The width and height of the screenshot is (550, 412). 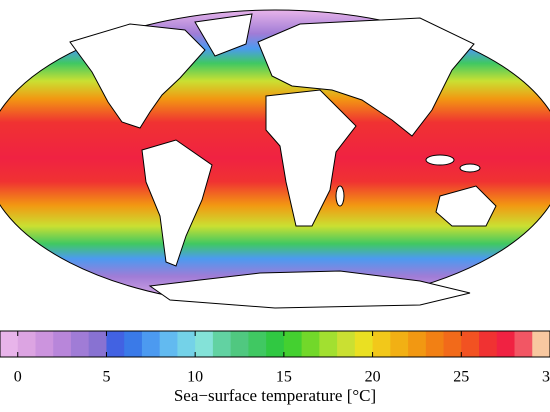 I want to click on south-america, so click(x=177, y=203).